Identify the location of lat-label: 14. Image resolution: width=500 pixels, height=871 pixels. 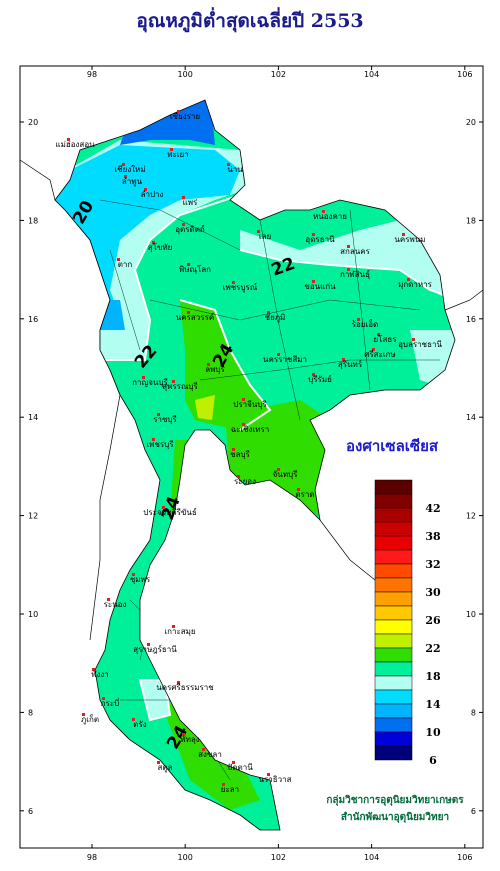
(471, 417).